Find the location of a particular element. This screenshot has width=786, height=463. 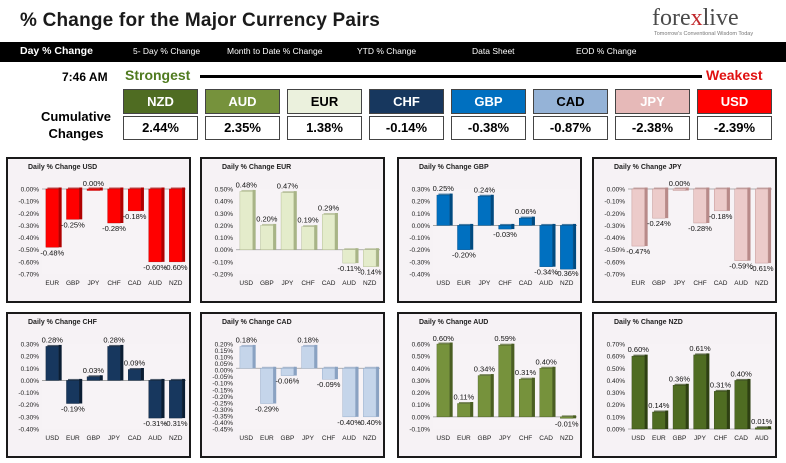

data-label: -0.47% is located at coordinates (638, 251).